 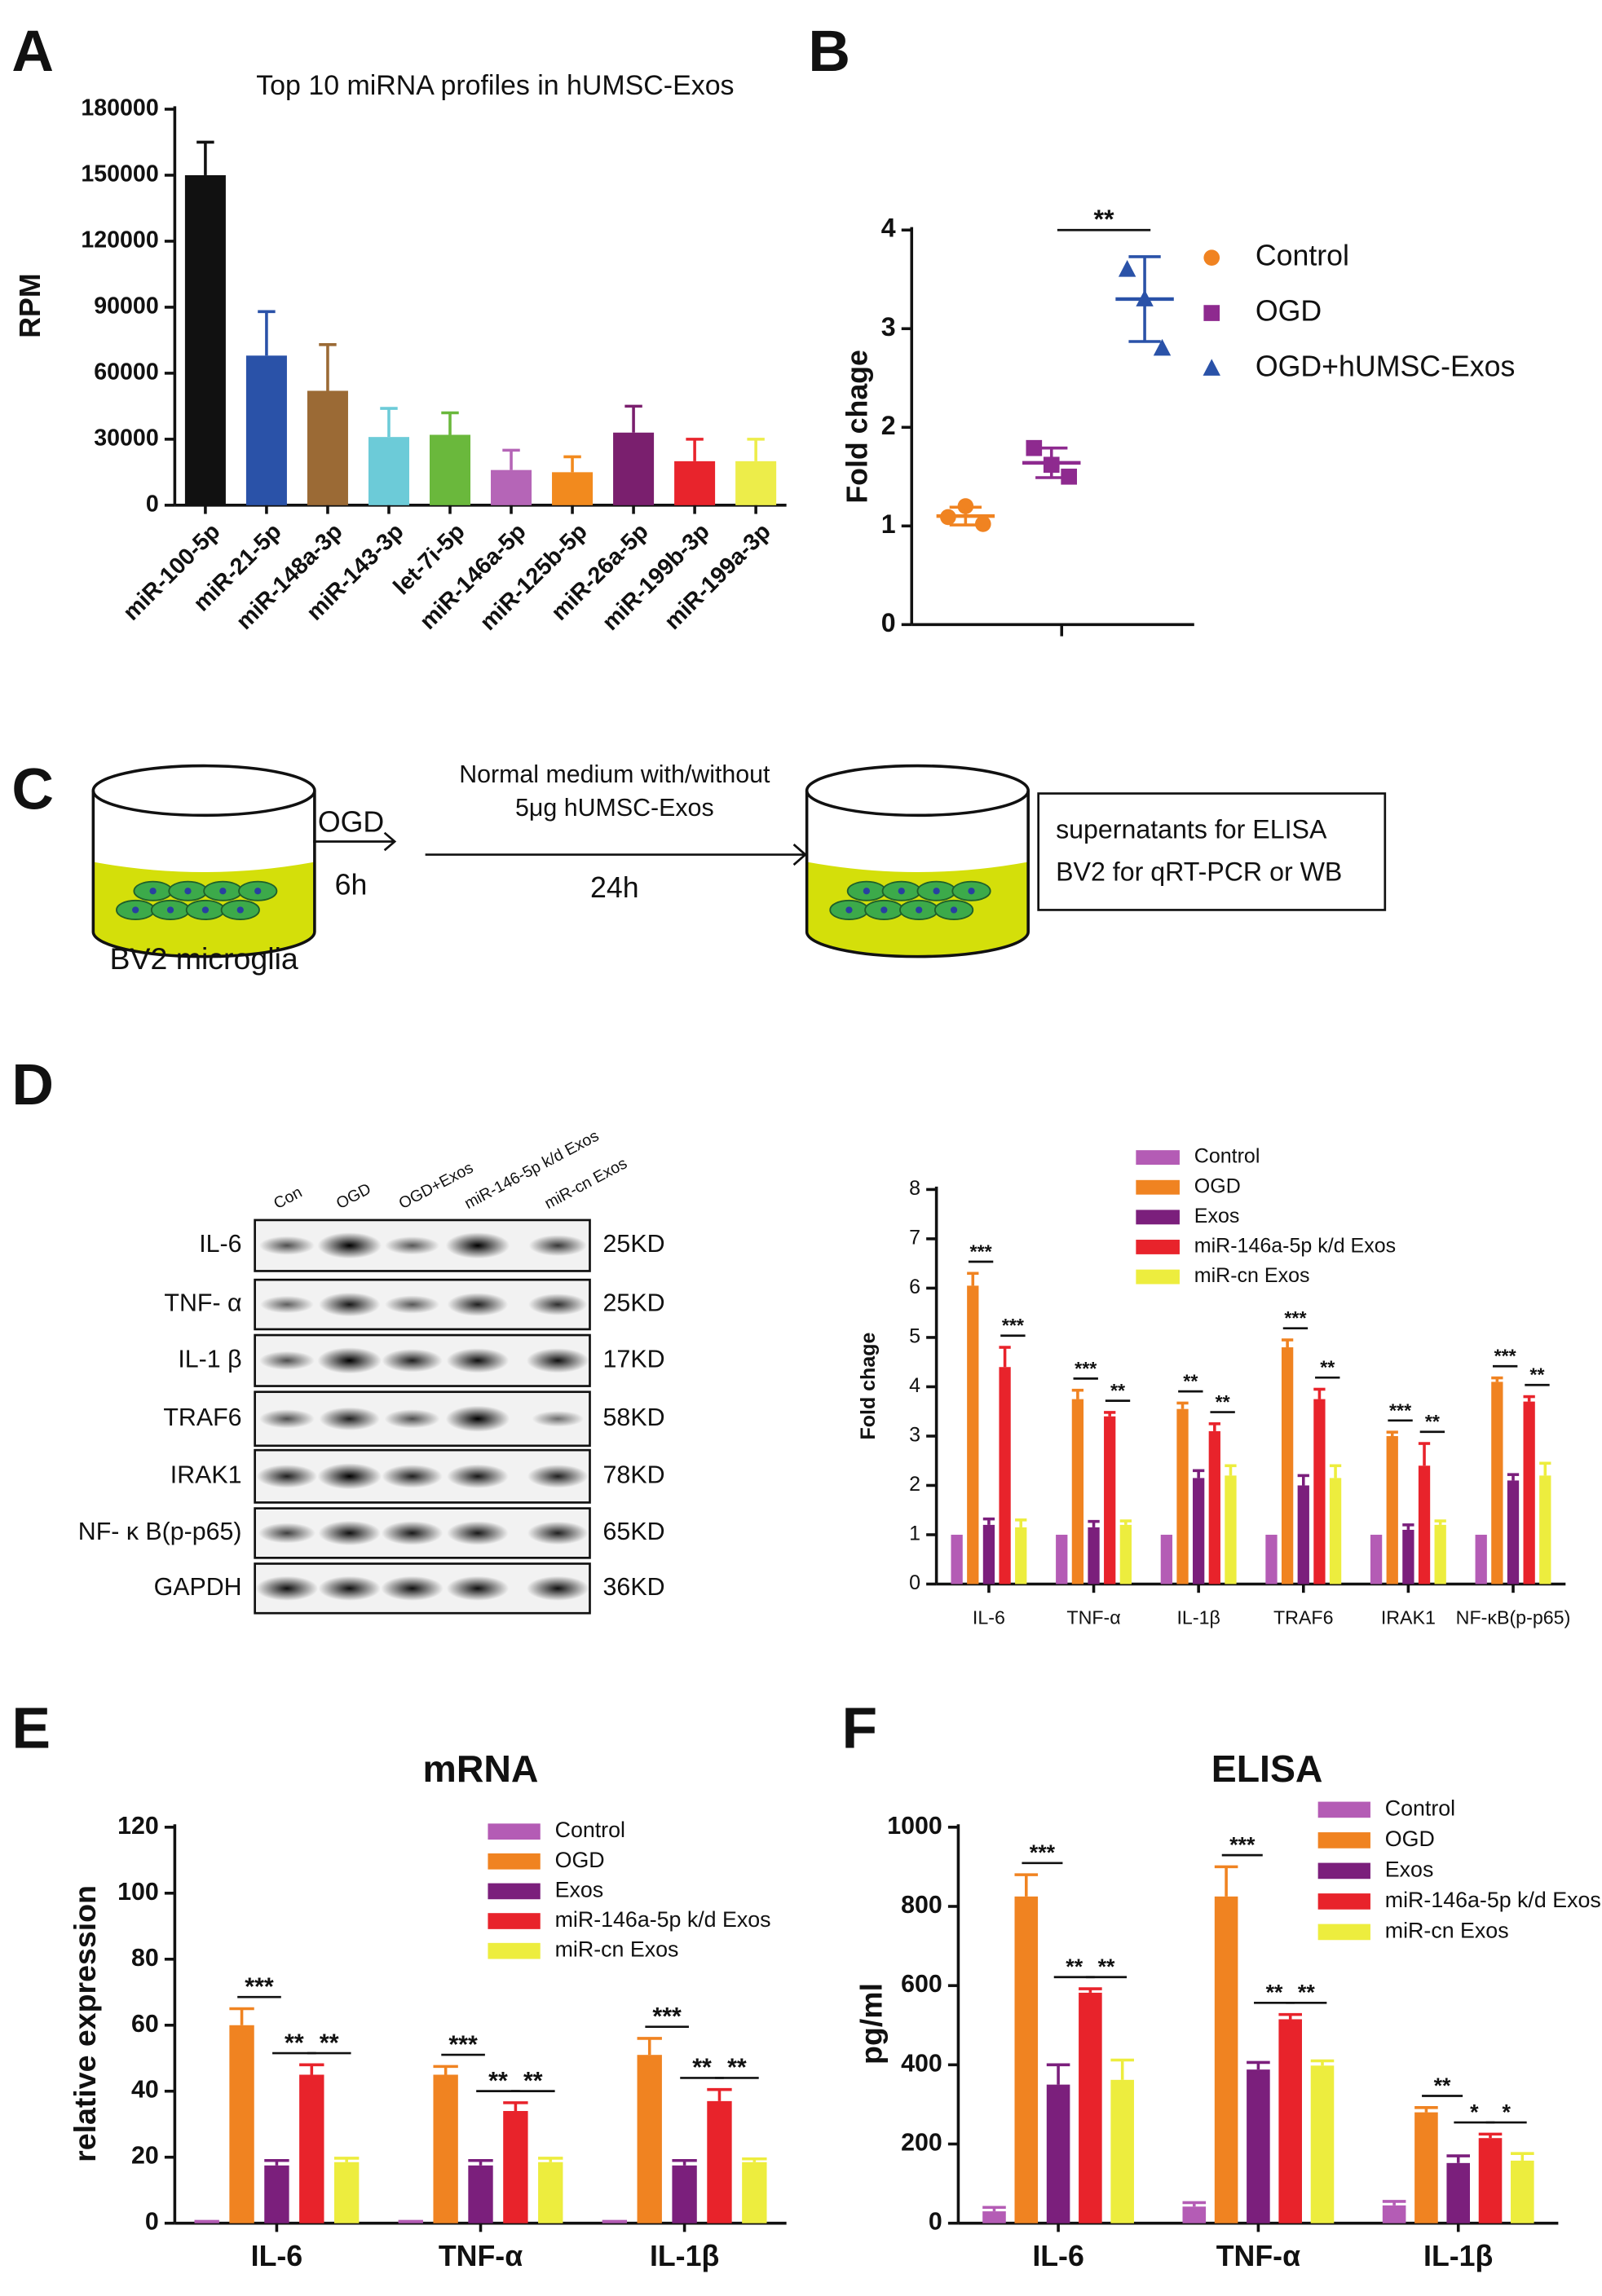 I want to click on panel-label: C, so click(x=32, y=789).